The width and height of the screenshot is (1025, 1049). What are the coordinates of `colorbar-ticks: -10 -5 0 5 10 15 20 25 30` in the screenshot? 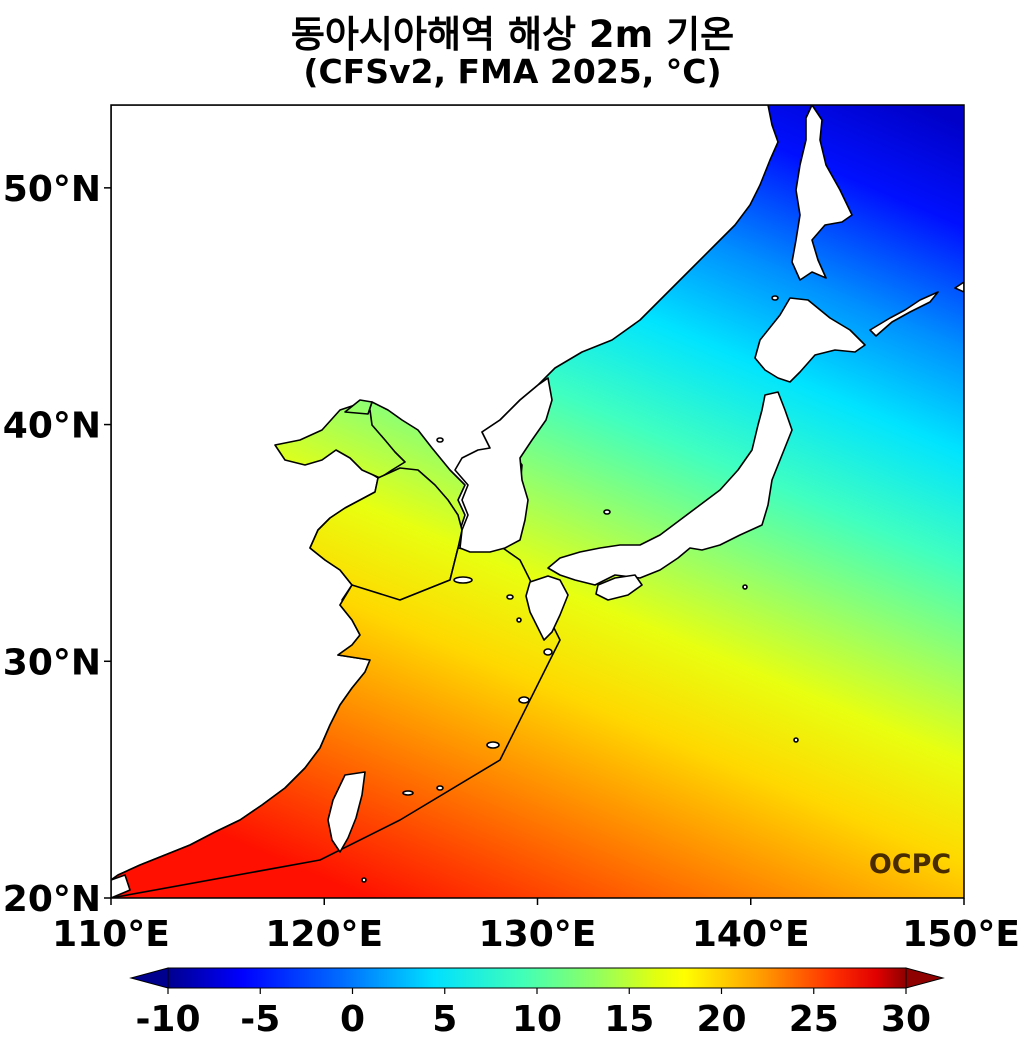 It's located at (533, 1014).